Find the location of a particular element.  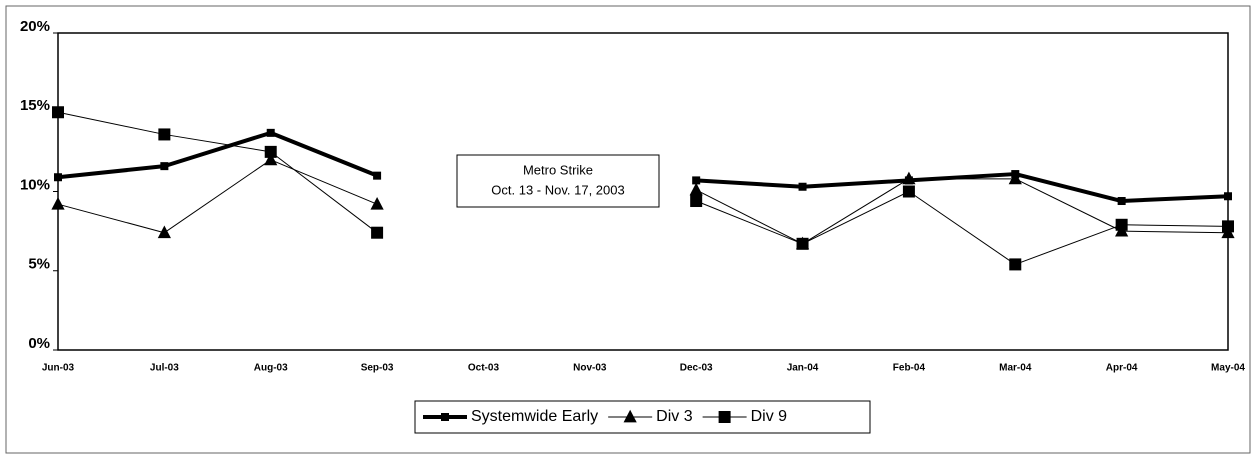

x-tick-label: May-04 is located at coordinates (1228, 368).